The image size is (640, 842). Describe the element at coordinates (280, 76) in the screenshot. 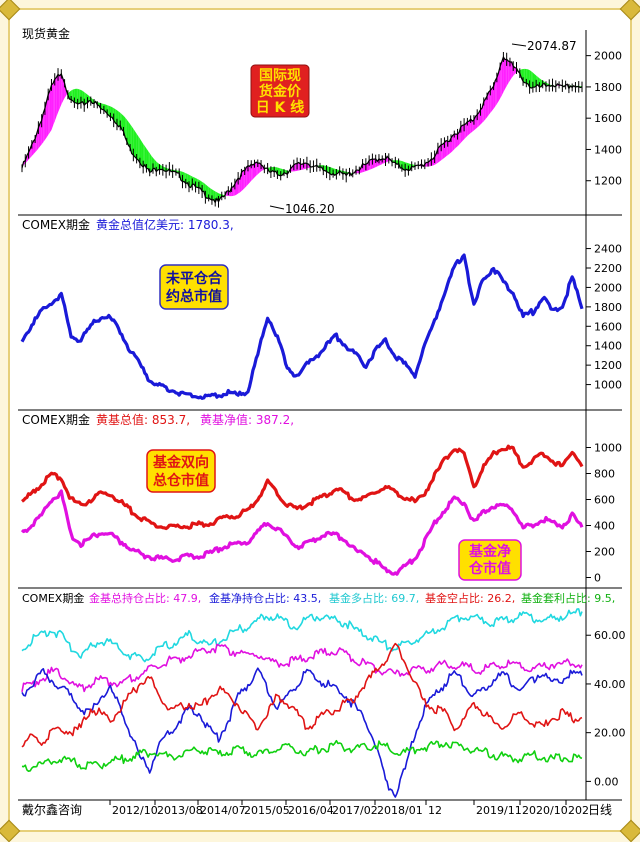

I see `annotation-line-1: 国际现` at that location.